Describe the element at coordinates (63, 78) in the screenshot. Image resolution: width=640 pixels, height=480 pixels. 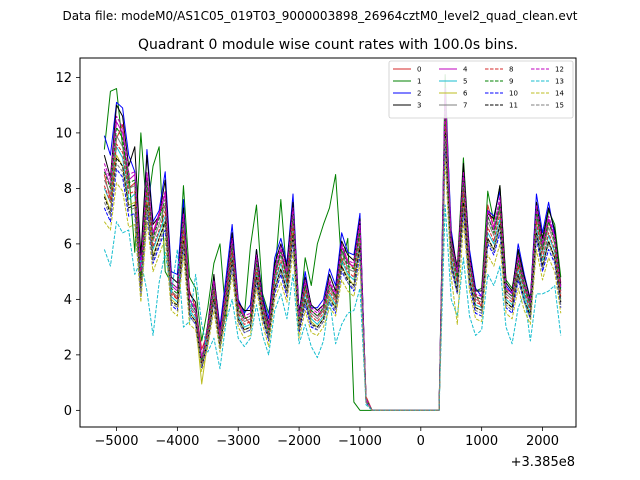
I see `y-tick-label: 12` at that location.